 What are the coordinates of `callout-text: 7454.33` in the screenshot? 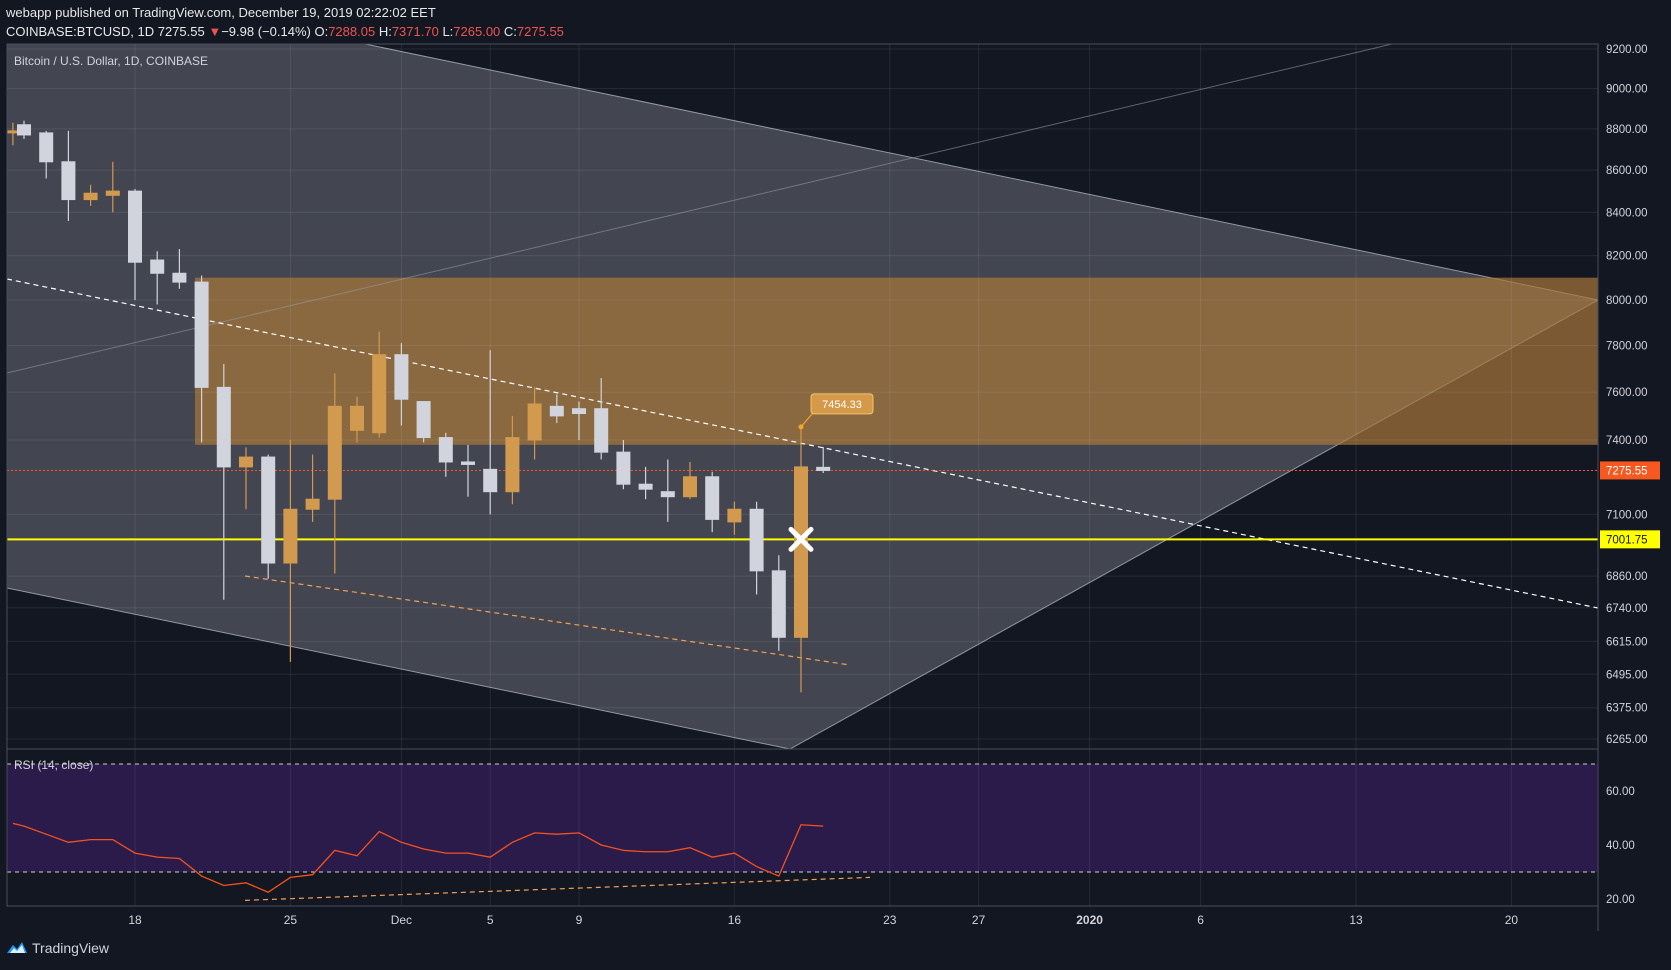 It's located at (842, 405).